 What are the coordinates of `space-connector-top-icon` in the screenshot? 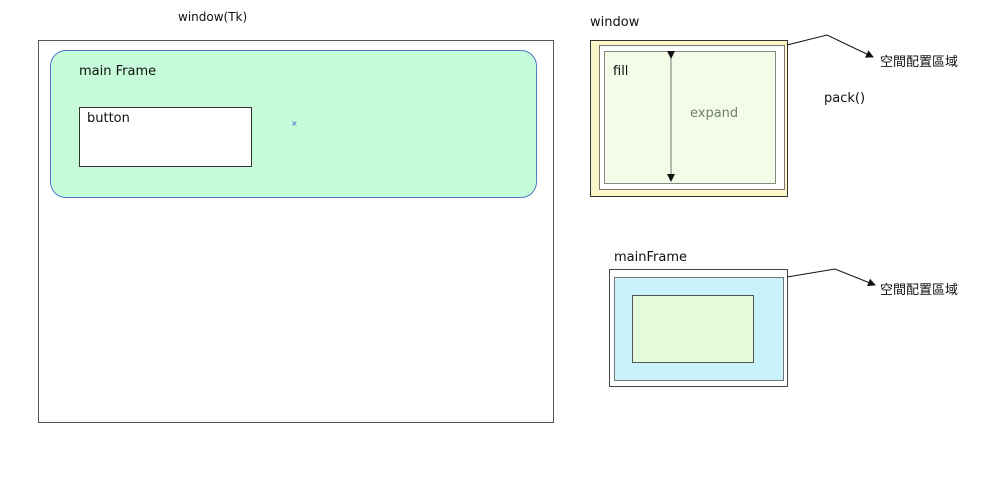 It's located at (830, 46).